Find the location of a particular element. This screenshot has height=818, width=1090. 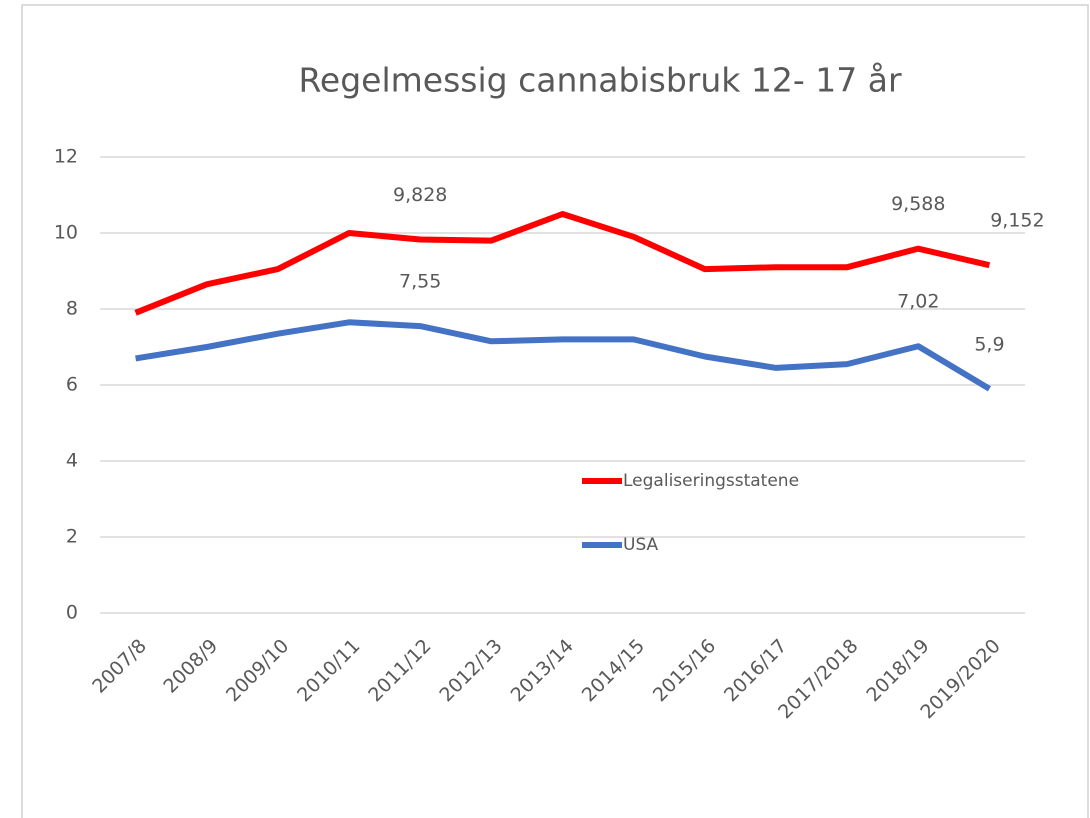

data-label: 7,55 is located at coordinates (420, 282).